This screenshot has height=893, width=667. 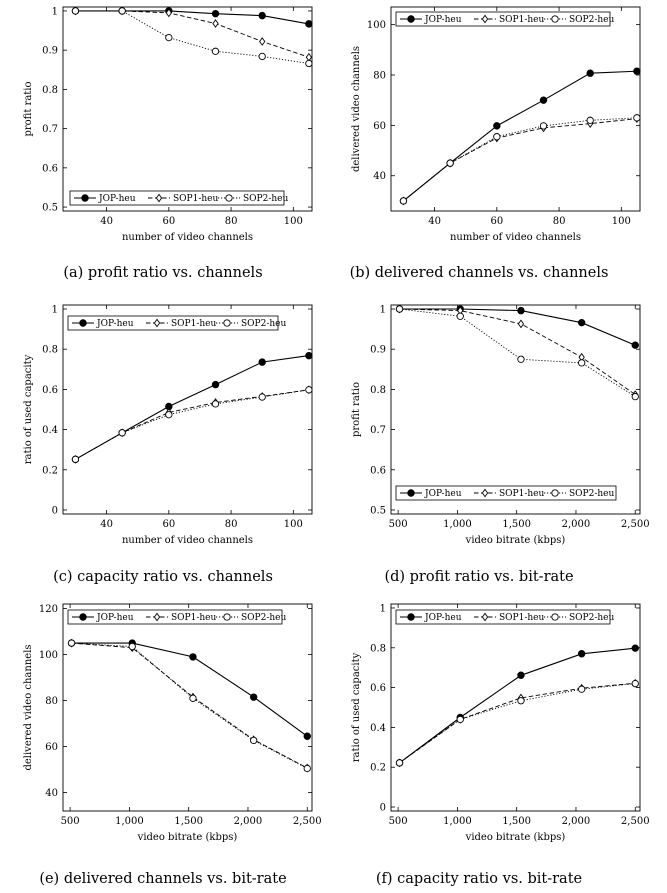 I want to click on x-tick-label: 100, so click(x=293, y=524).